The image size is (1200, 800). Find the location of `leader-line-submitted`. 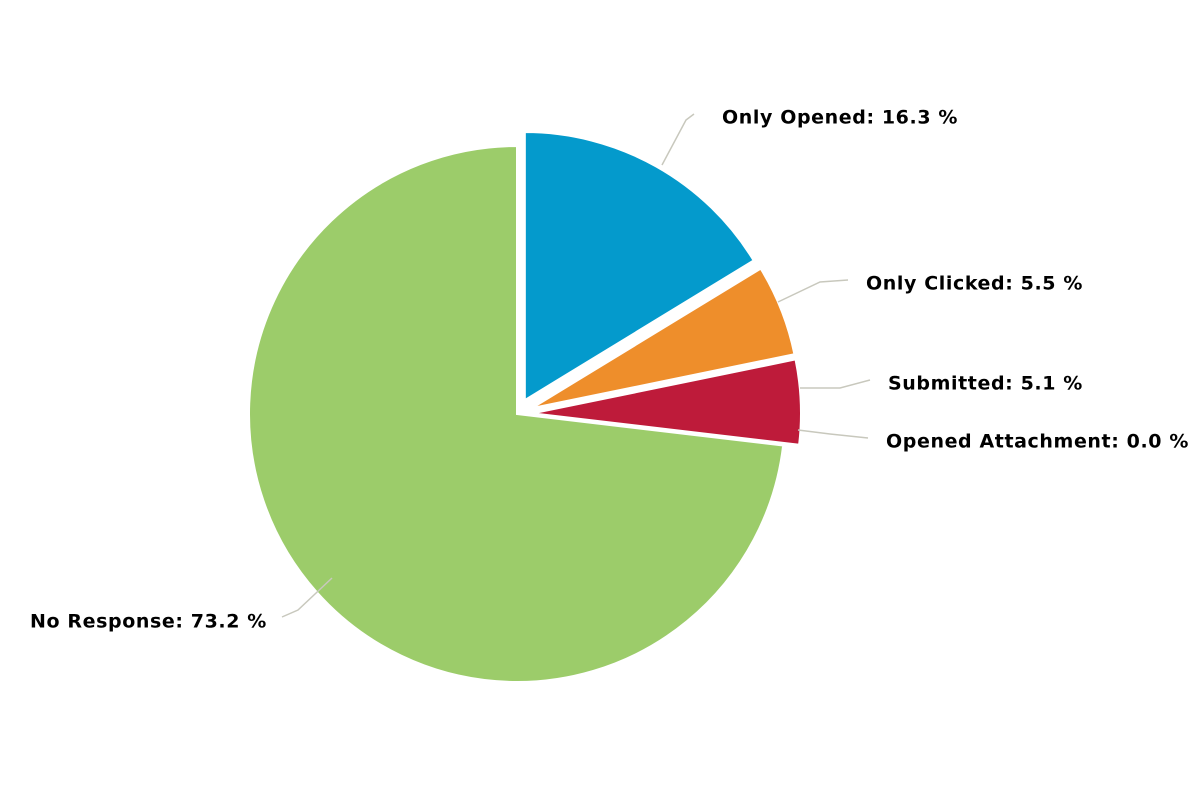

leader-line-submitted is located at coordinates (835, 384).